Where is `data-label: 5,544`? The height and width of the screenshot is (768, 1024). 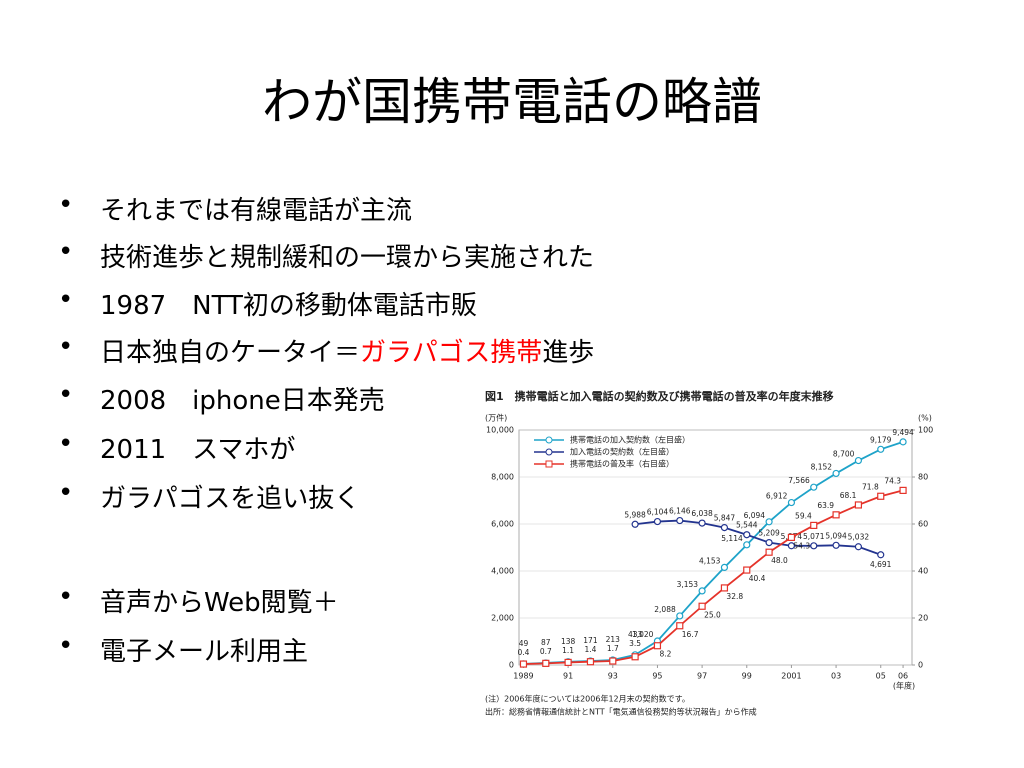
data-label: 5,544 is located at coordinates (747, 525).